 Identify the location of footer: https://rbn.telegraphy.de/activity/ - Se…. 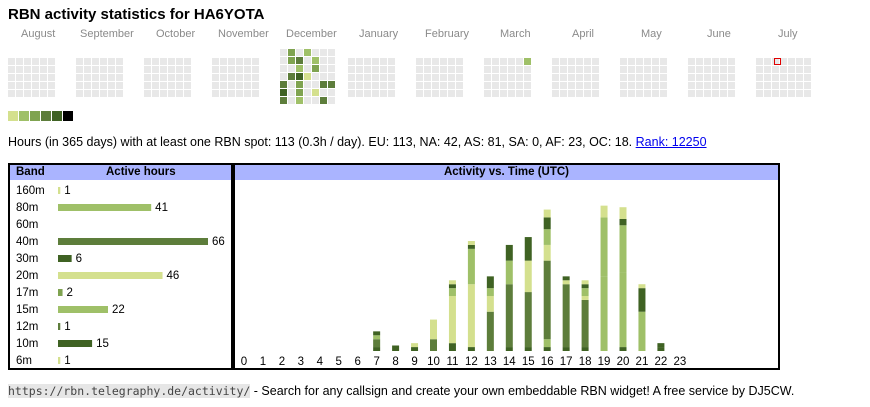
(401, 391).